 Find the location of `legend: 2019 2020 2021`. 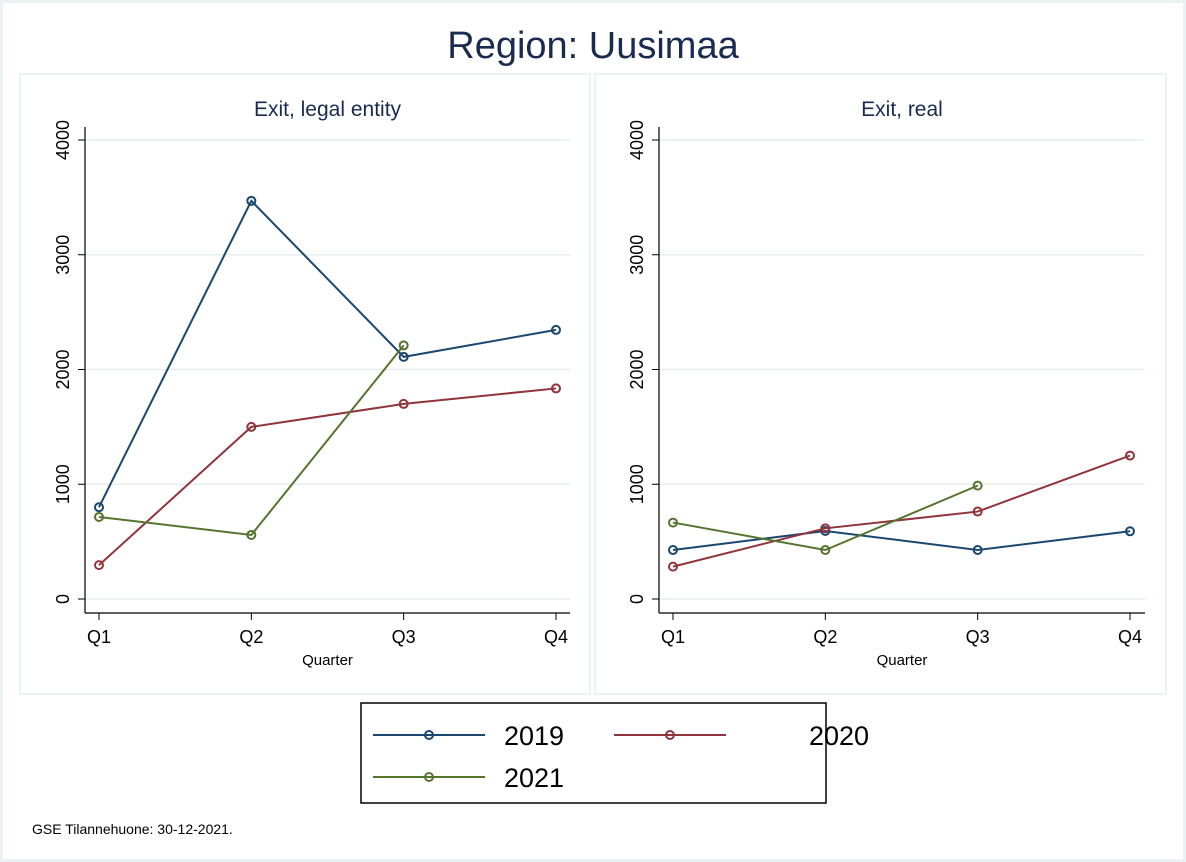

legend: 2019 2020 2021 is located at coordinates (614, 753).